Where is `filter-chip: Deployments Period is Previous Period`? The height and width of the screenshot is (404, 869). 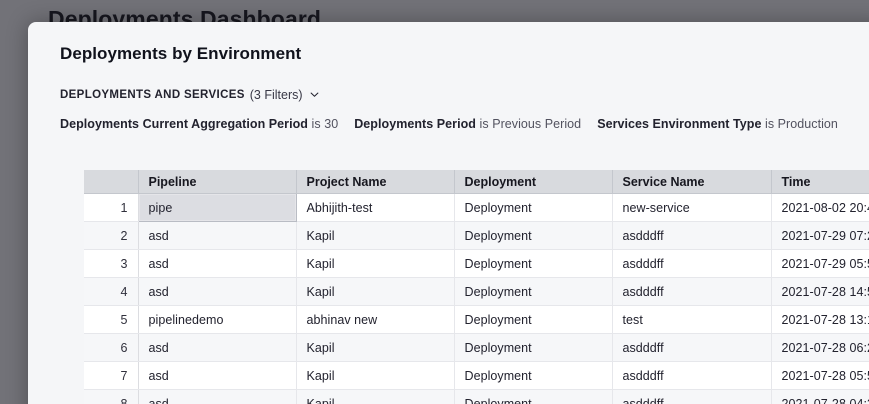 filter-chip: Deployments Period is Previous Period is located at coordinates (467, 124).